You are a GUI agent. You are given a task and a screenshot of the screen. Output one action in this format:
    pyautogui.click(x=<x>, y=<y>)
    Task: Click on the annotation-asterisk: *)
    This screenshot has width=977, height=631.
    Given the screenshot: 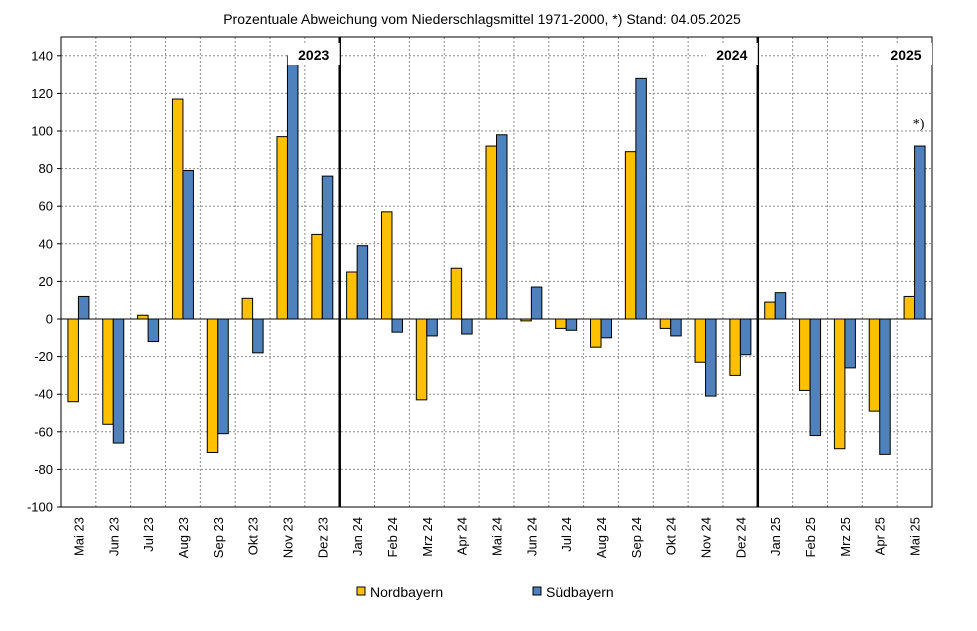 What is the action you would take?
    pyautogui.click(x=919, y=124)
    